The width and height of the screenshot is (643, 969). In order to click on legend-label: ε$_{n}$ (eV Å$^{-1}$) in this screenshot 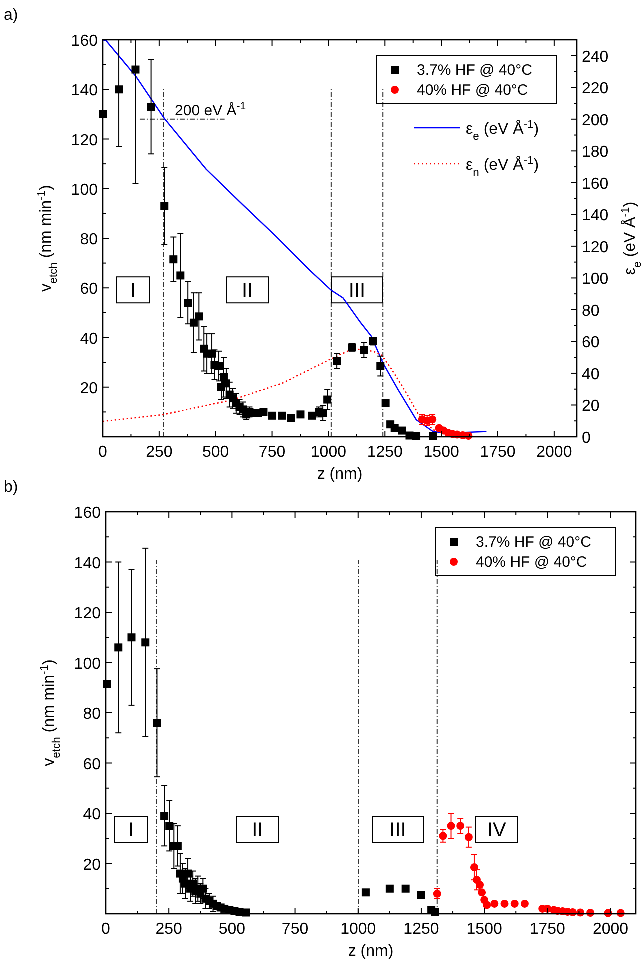, I will do `click(503, 167)`.